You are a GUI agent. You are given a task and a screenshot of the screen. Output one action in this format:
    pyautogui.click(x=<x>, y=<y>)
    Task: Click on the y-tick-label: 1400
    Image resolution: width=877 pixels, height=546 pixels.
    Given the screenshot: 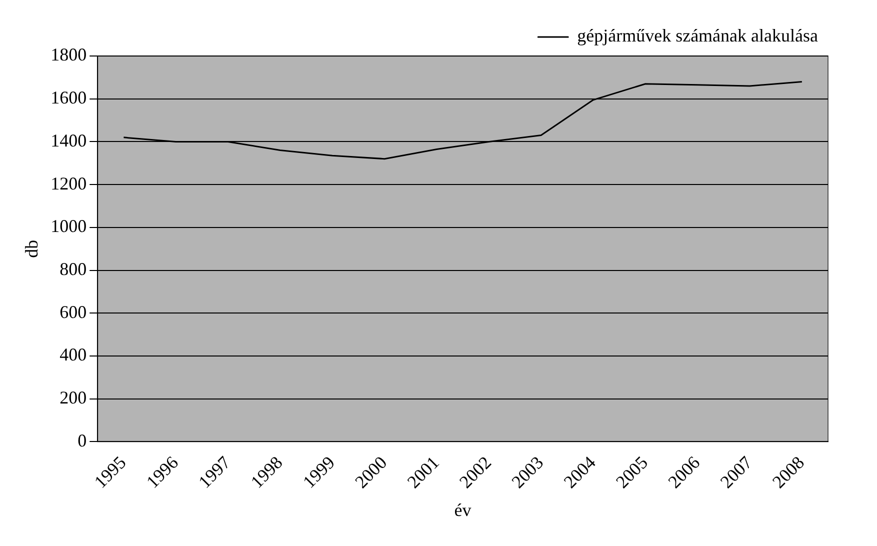 What is the action you would take?
    pyautogui.click(x=68, y=140)
    